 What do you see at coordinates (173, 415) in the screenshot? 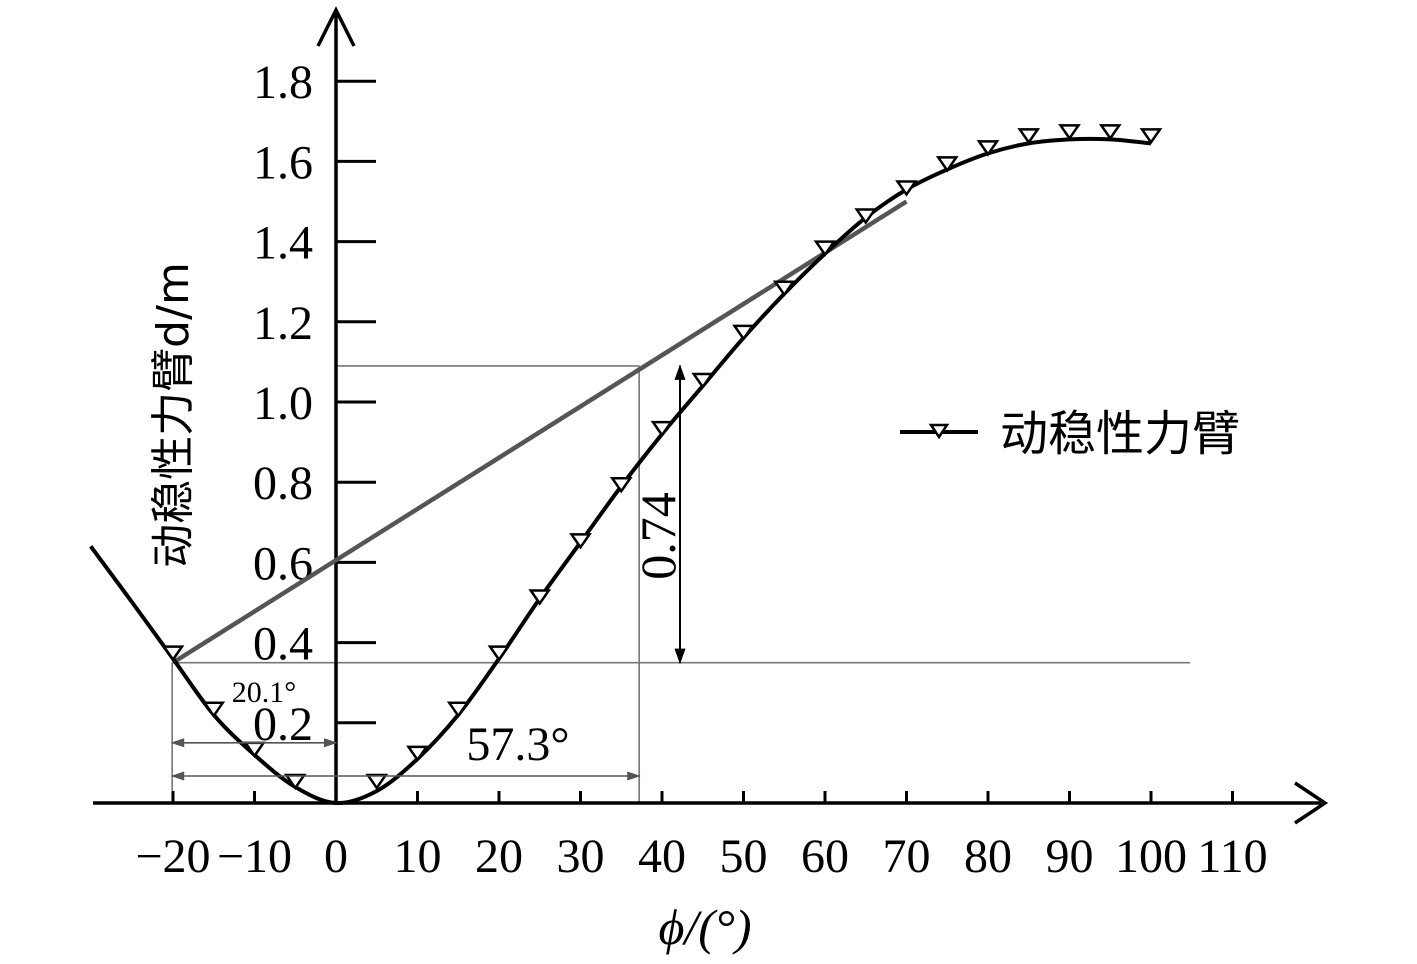
I see `y-axis-label: 动稳性力臂d/m` at bounding box center [173, 415].